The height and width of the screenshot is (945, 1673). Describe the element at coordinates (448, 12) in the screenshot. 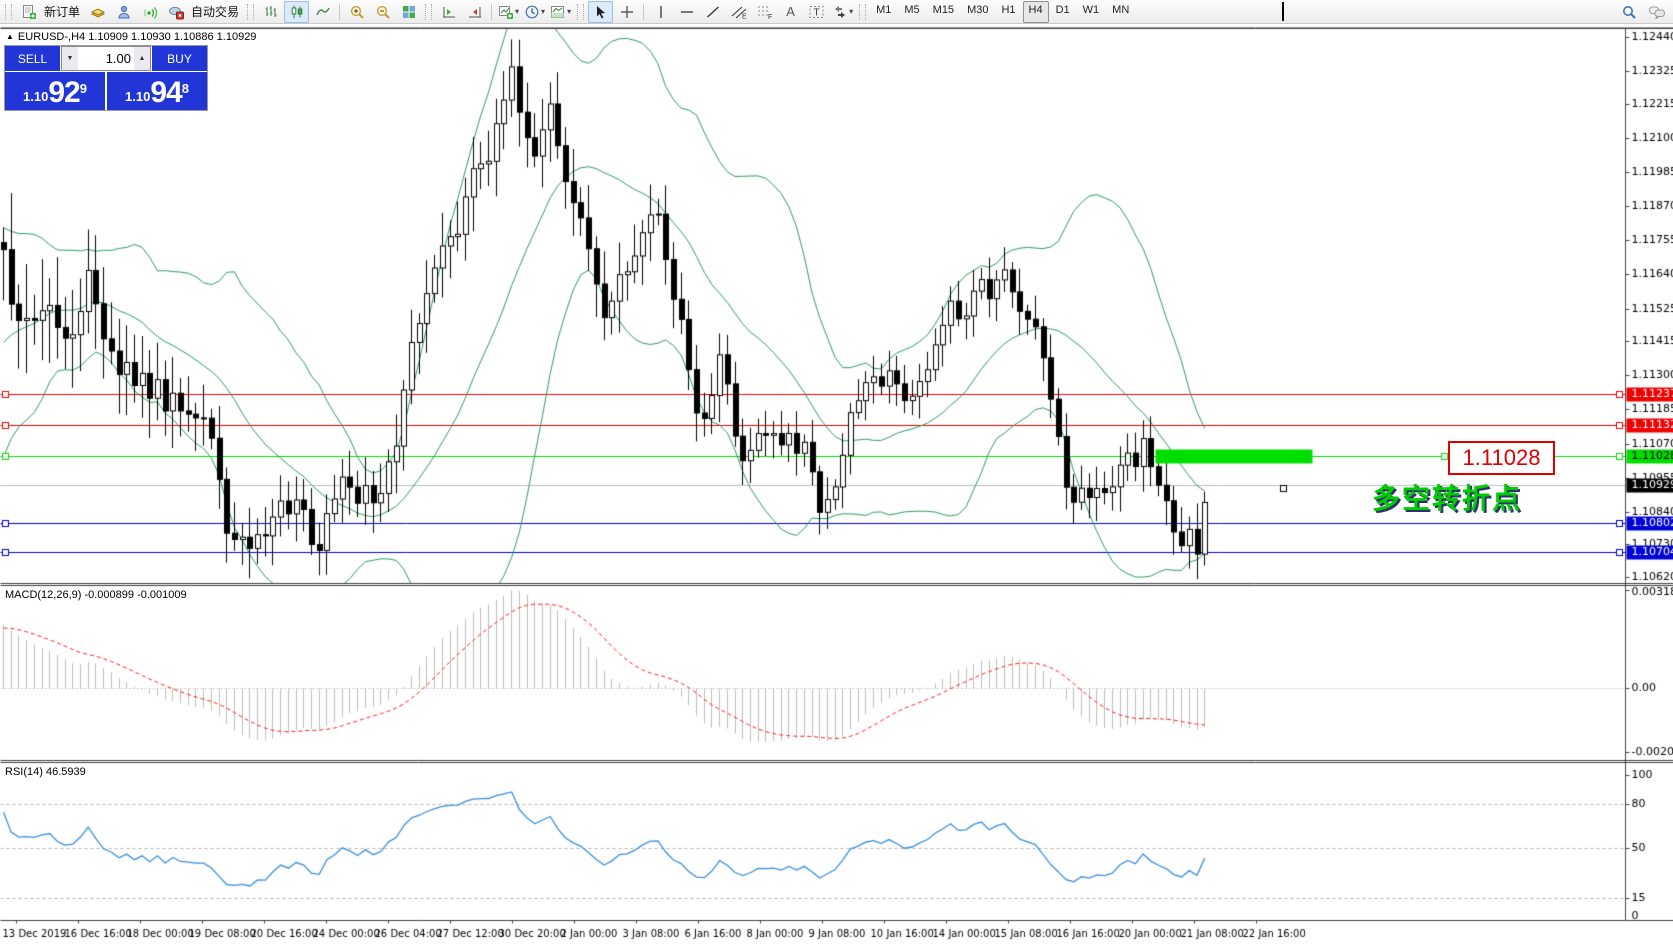

I see `chart-shift-button` at that location.